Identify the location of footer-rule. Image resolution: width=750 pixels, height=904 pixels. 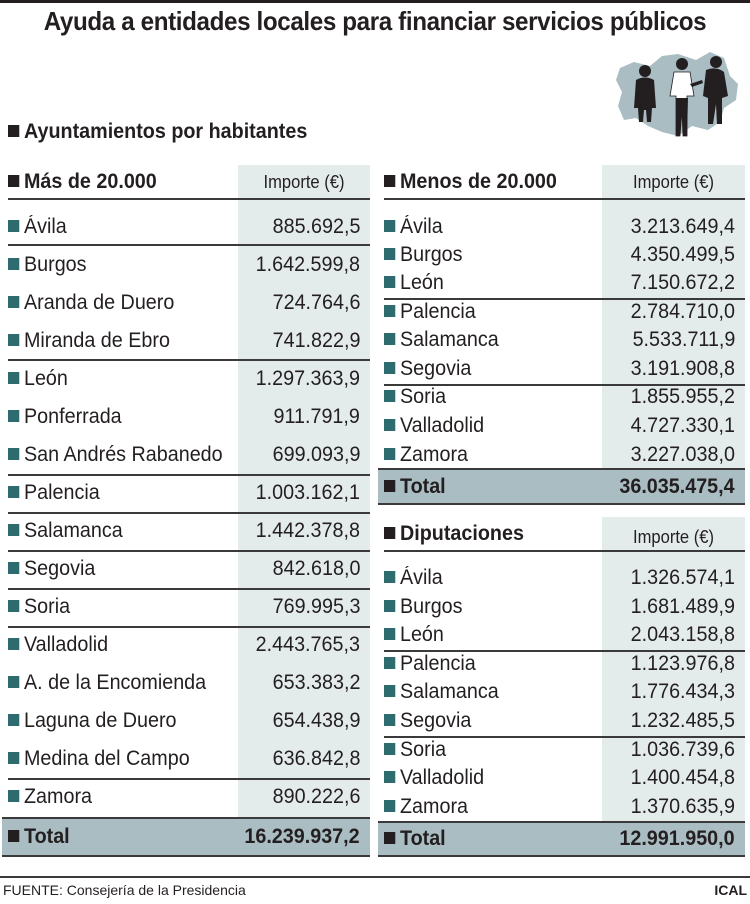
(375, 877).